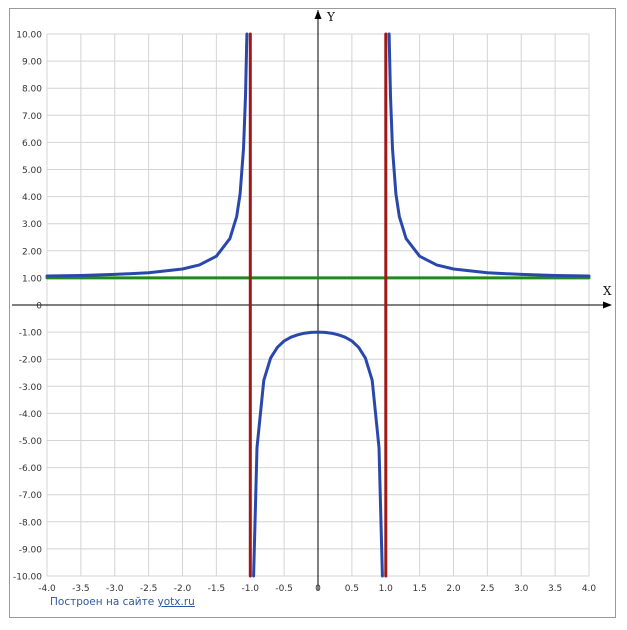  I want to click on site-credit: Построен на сайте yotx.ru, so click(122, 602).